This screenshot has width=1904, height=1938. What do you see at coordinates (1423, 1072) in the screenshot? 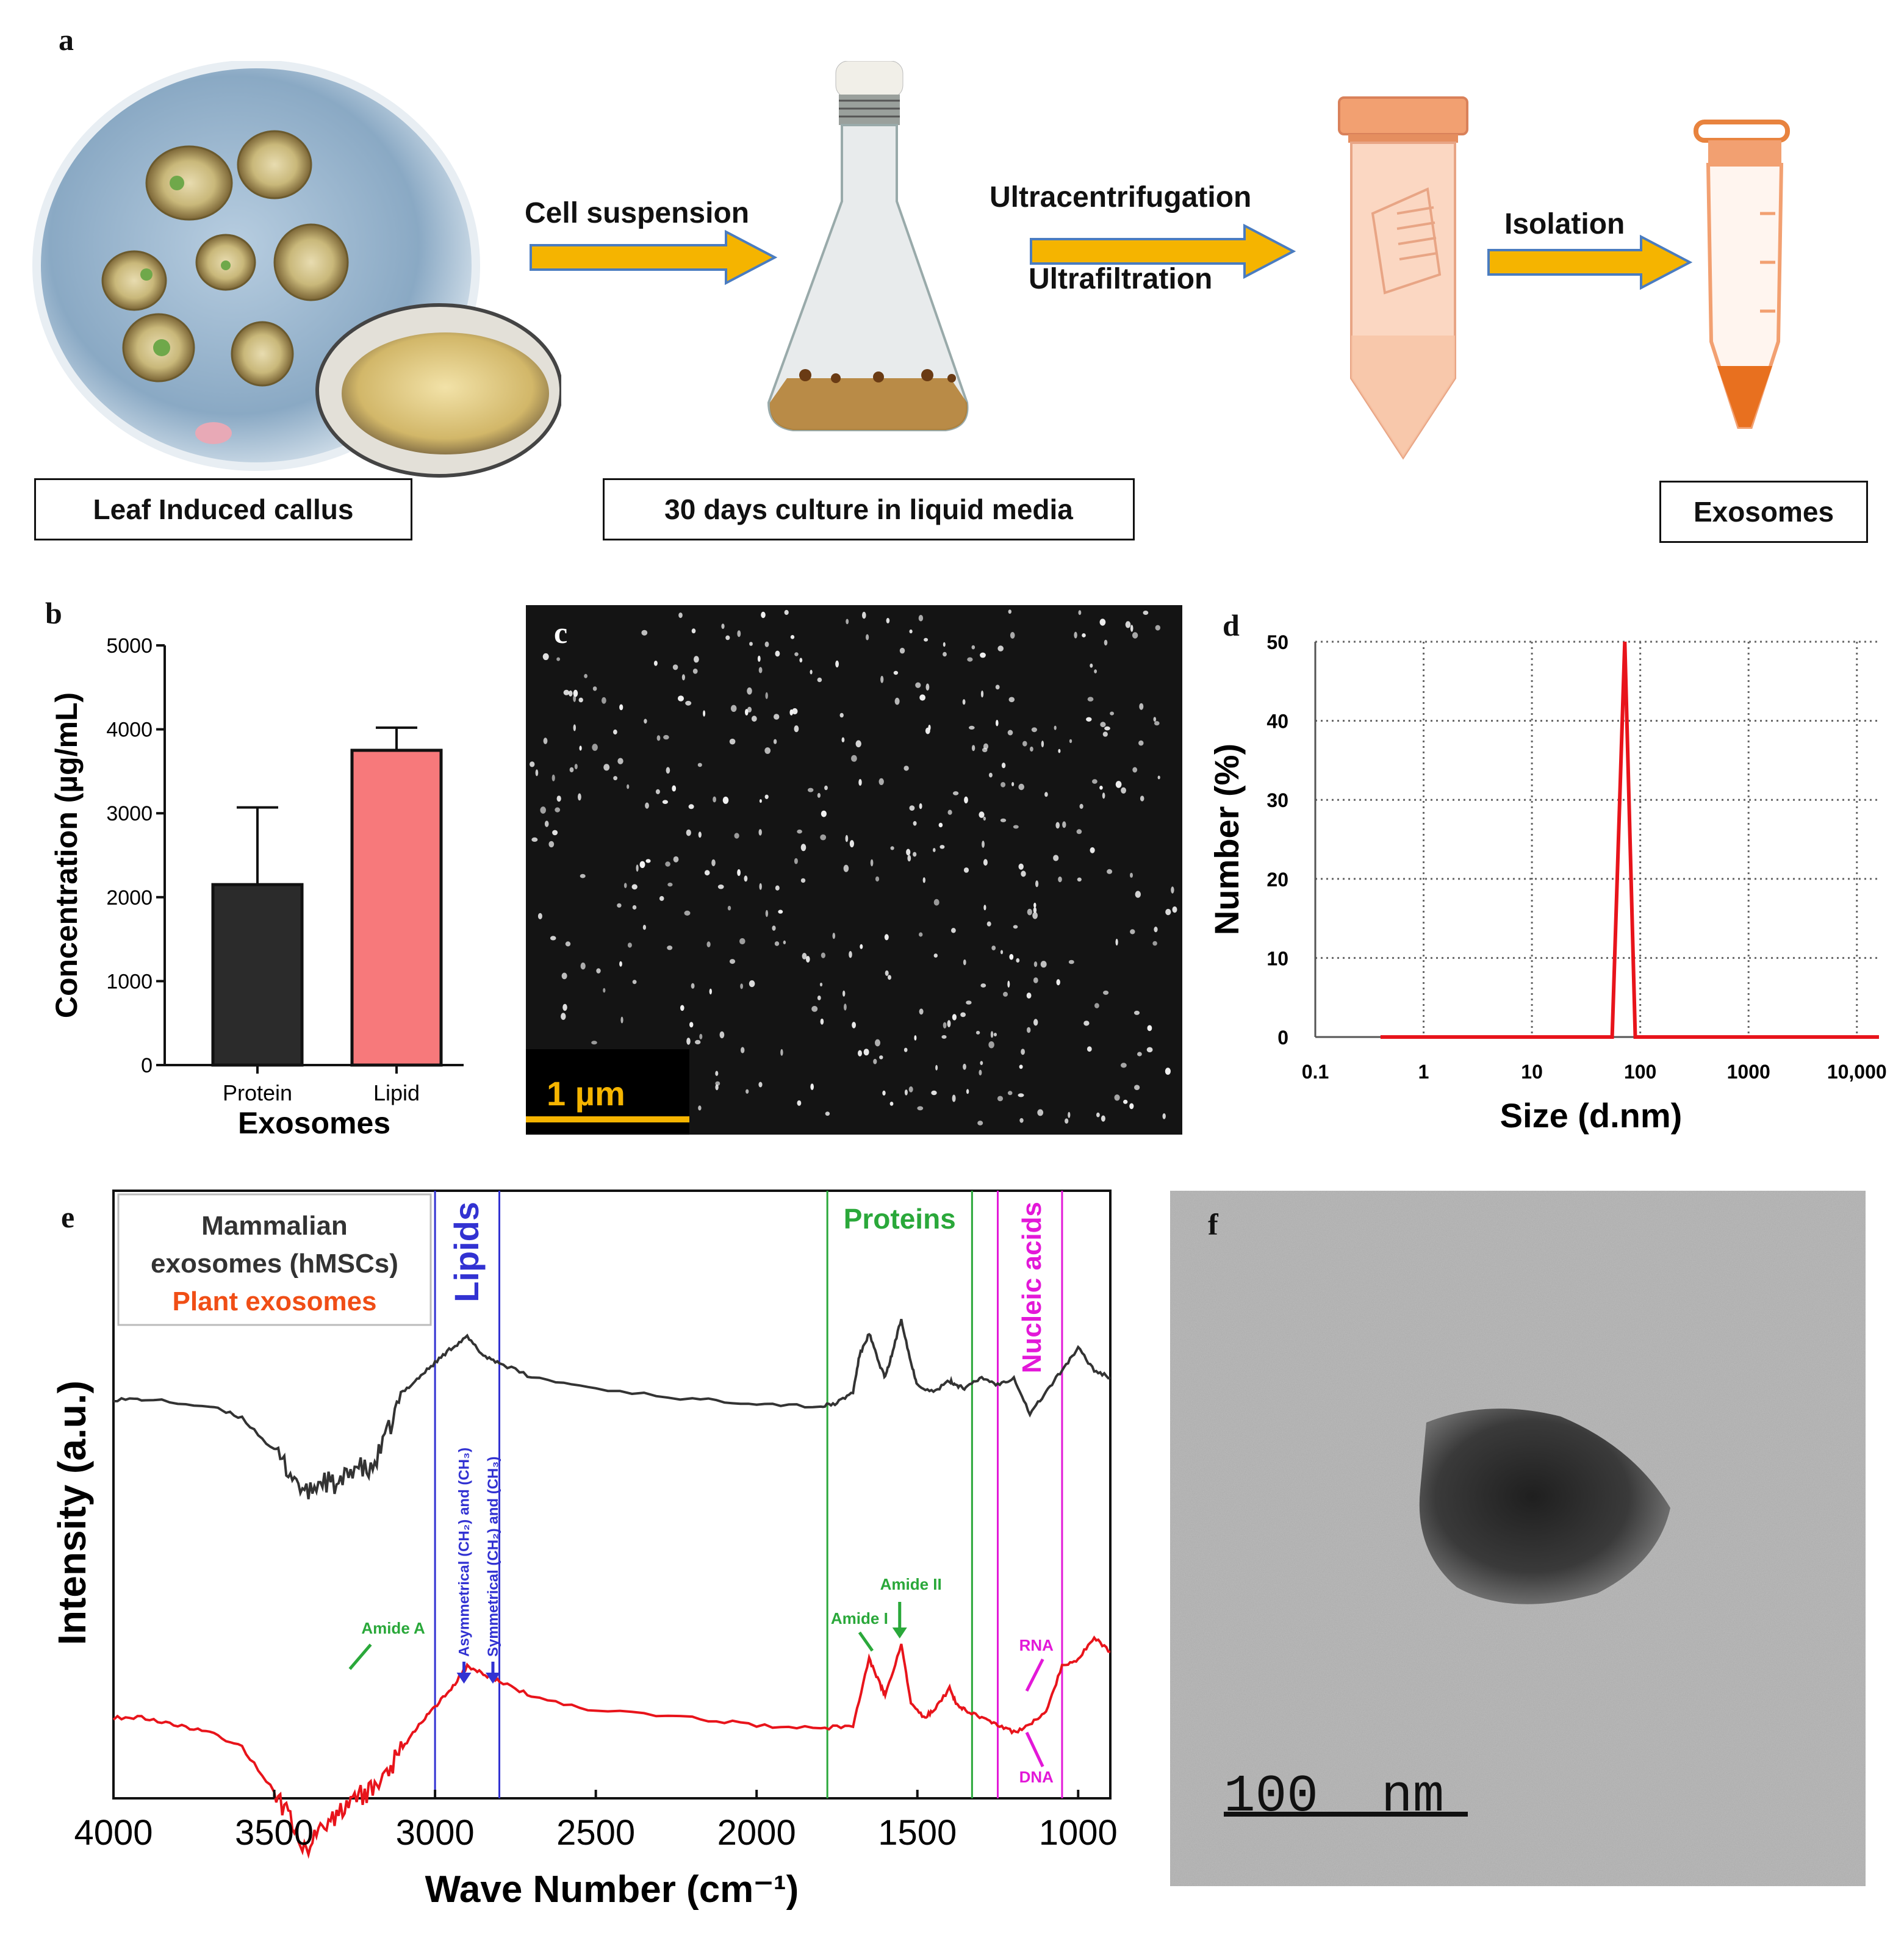
I see `x-tick-label: 1` at bounding box center [1423, 1072].